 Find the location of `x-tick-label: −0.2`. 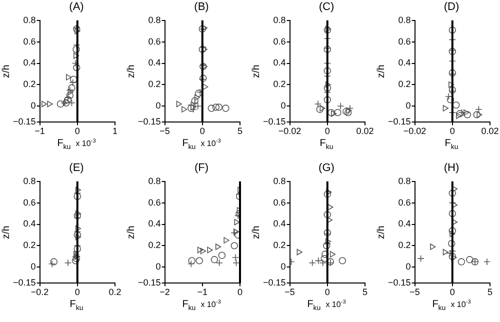

x-tick-label: −0.2 is located at coordinates (39, 292).